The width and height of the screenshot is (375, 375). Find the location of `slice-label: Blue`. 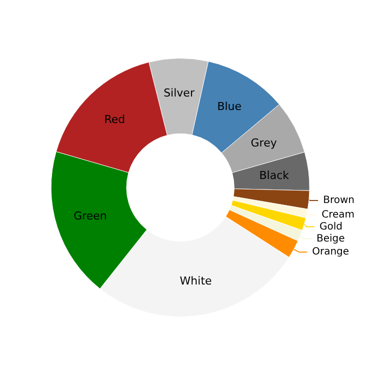

slice-label: Blue is located at coordinates (229, 107).